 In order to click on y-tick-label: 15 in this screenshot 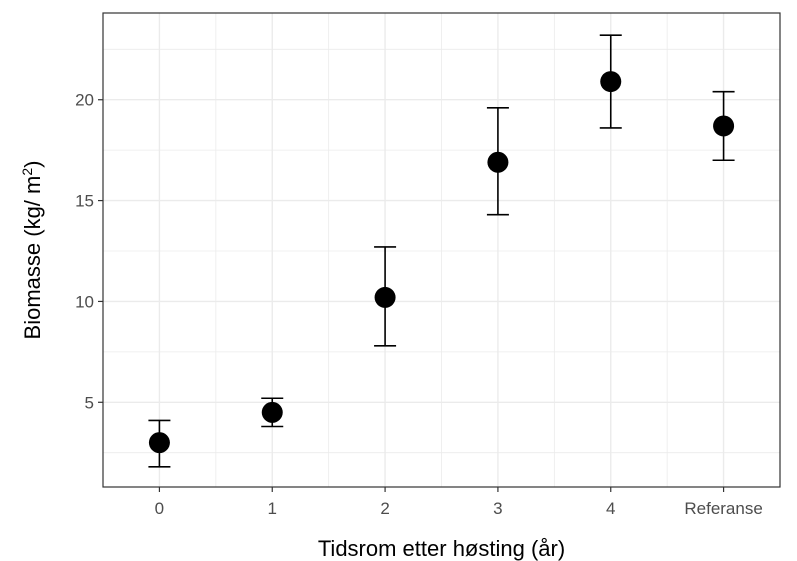, I will do `click(84, 201)`.